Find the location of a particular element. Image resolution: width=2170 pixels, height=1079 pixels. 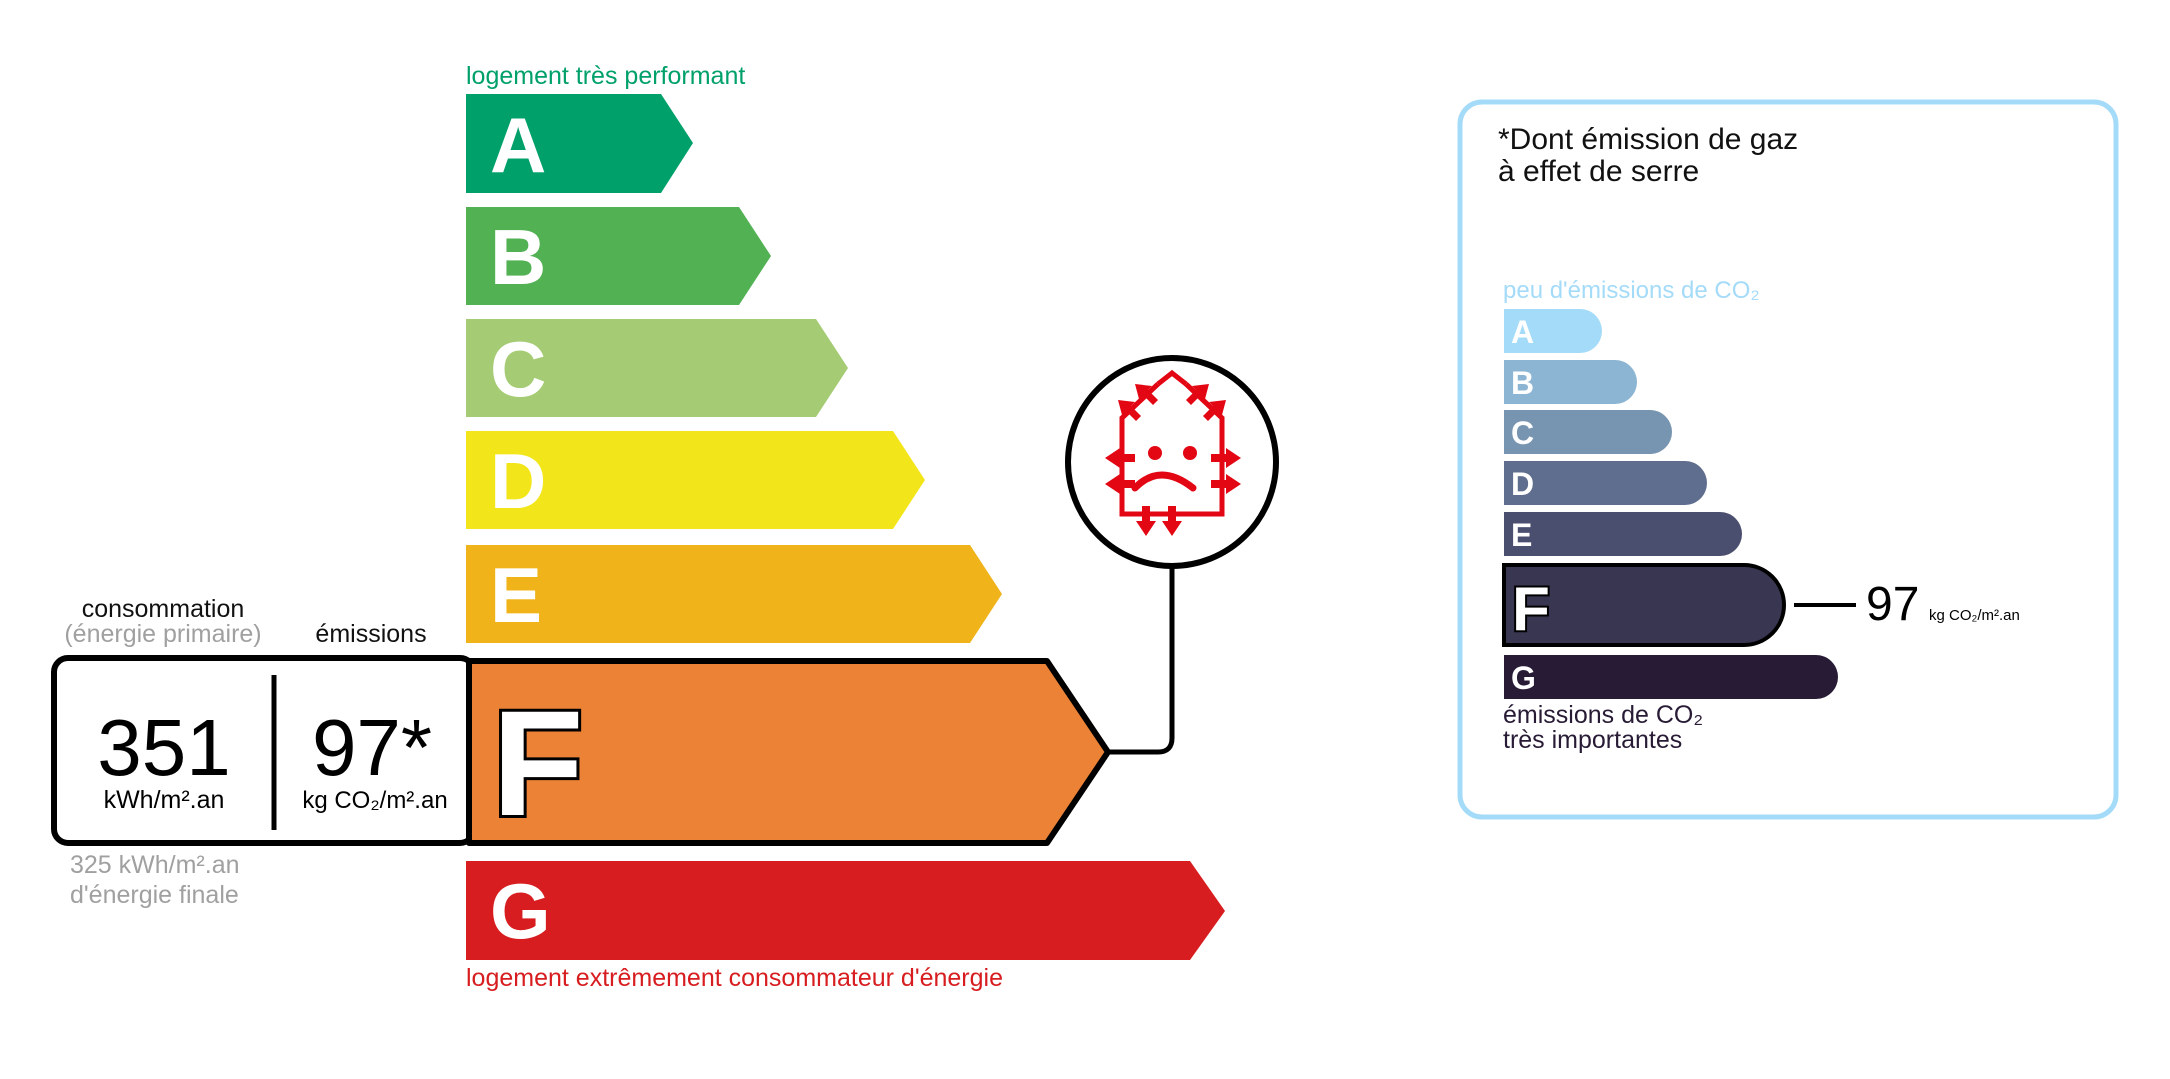

ges-bottom-label-line2: très importantes is located at coordinates (1592, 740).